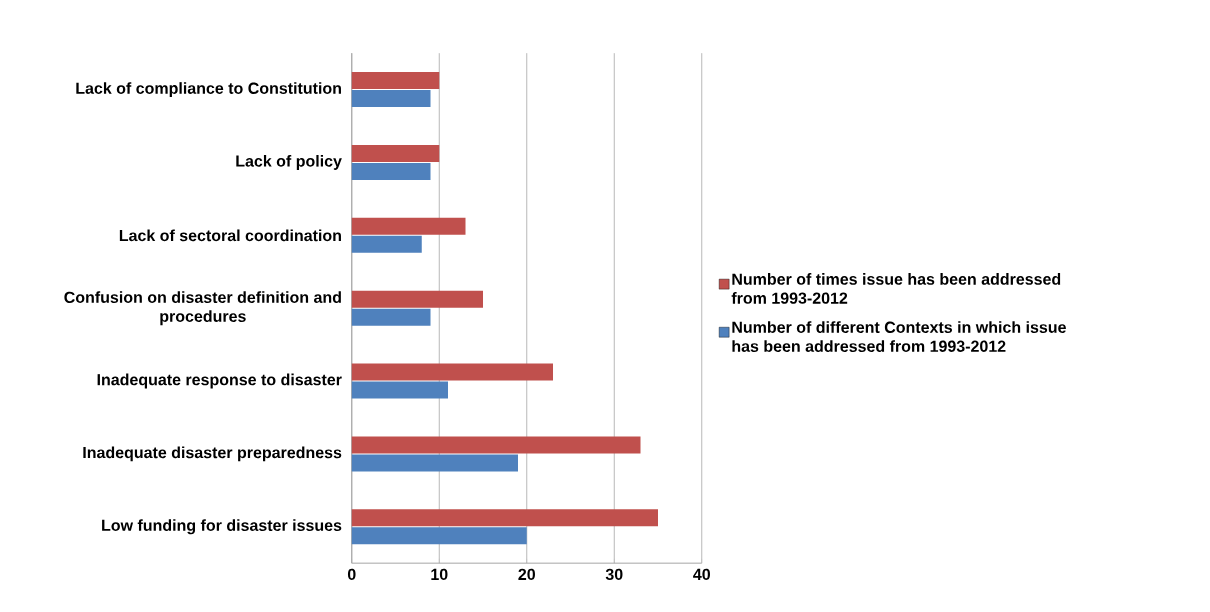 Image resolution: width=1210 pixels, height=612 pixels. What do you see at coordinates (219, 381) in the screenshot?
I see `y-tick-label: Inadequate response to disaster` at bounding box center [219, 381].